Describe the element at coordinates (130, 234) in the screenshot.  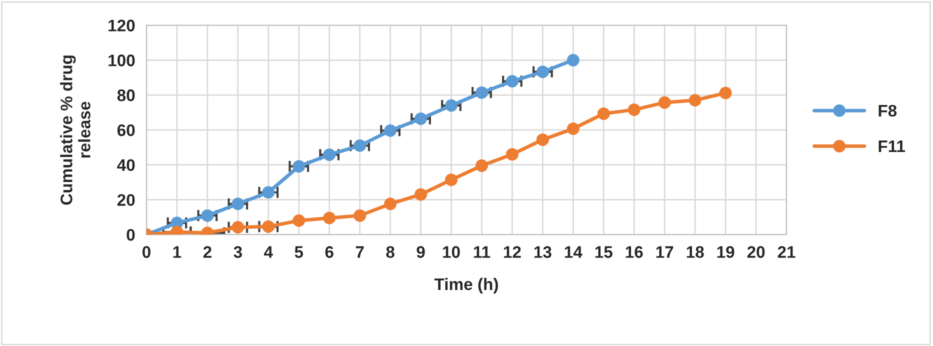
I see `y-tick-label: 0` at that location.